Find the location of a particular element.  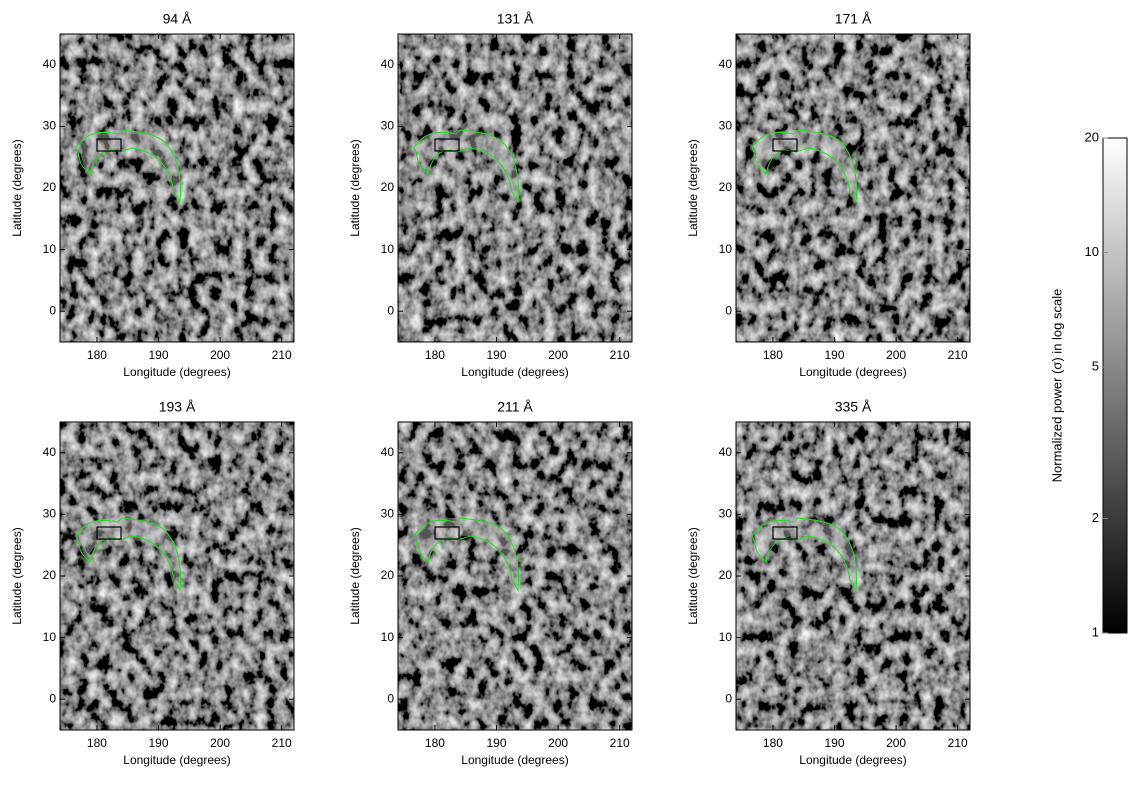

panel-title: 171 Å is located at coordinates (853, 19).